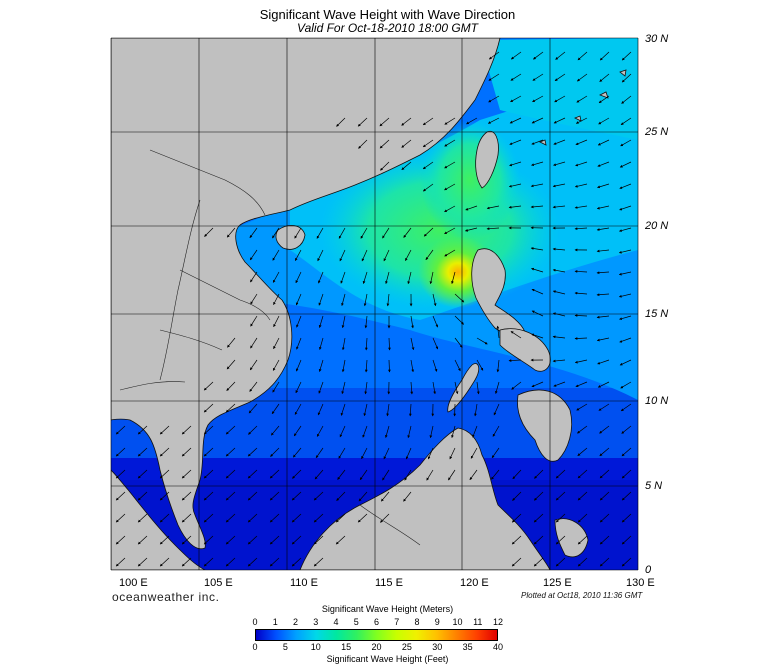 This screenshot has width=775, height=665. I want to click on lat-label-20: 20 N, so click(657, 226).